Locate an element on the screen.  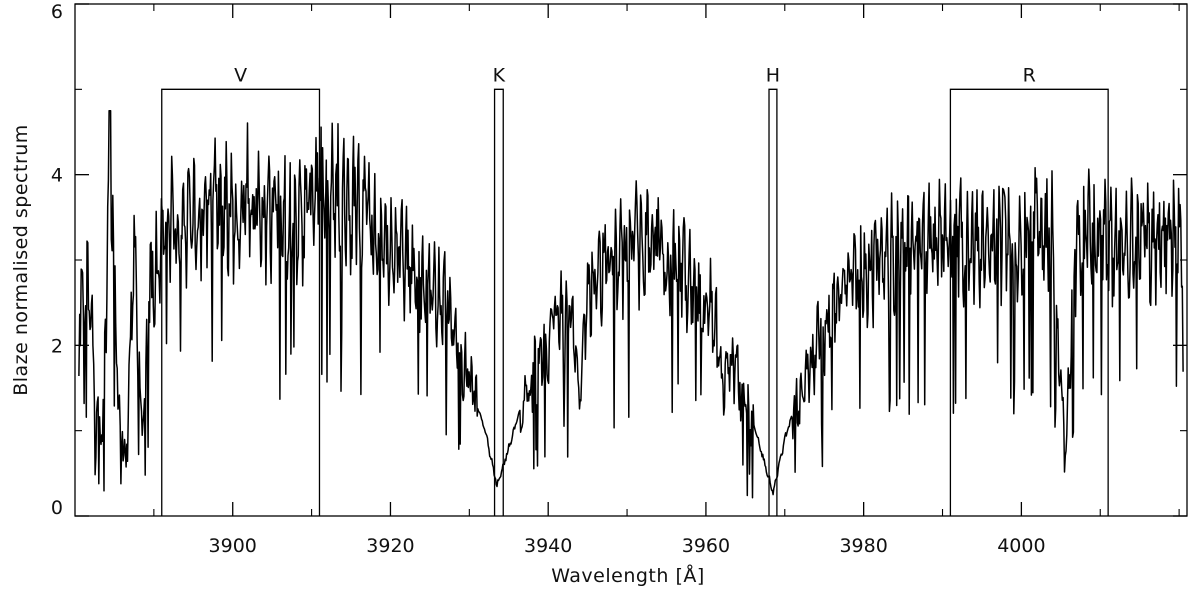
x-tick-label: 3900 is located at coordinates (233, 546).